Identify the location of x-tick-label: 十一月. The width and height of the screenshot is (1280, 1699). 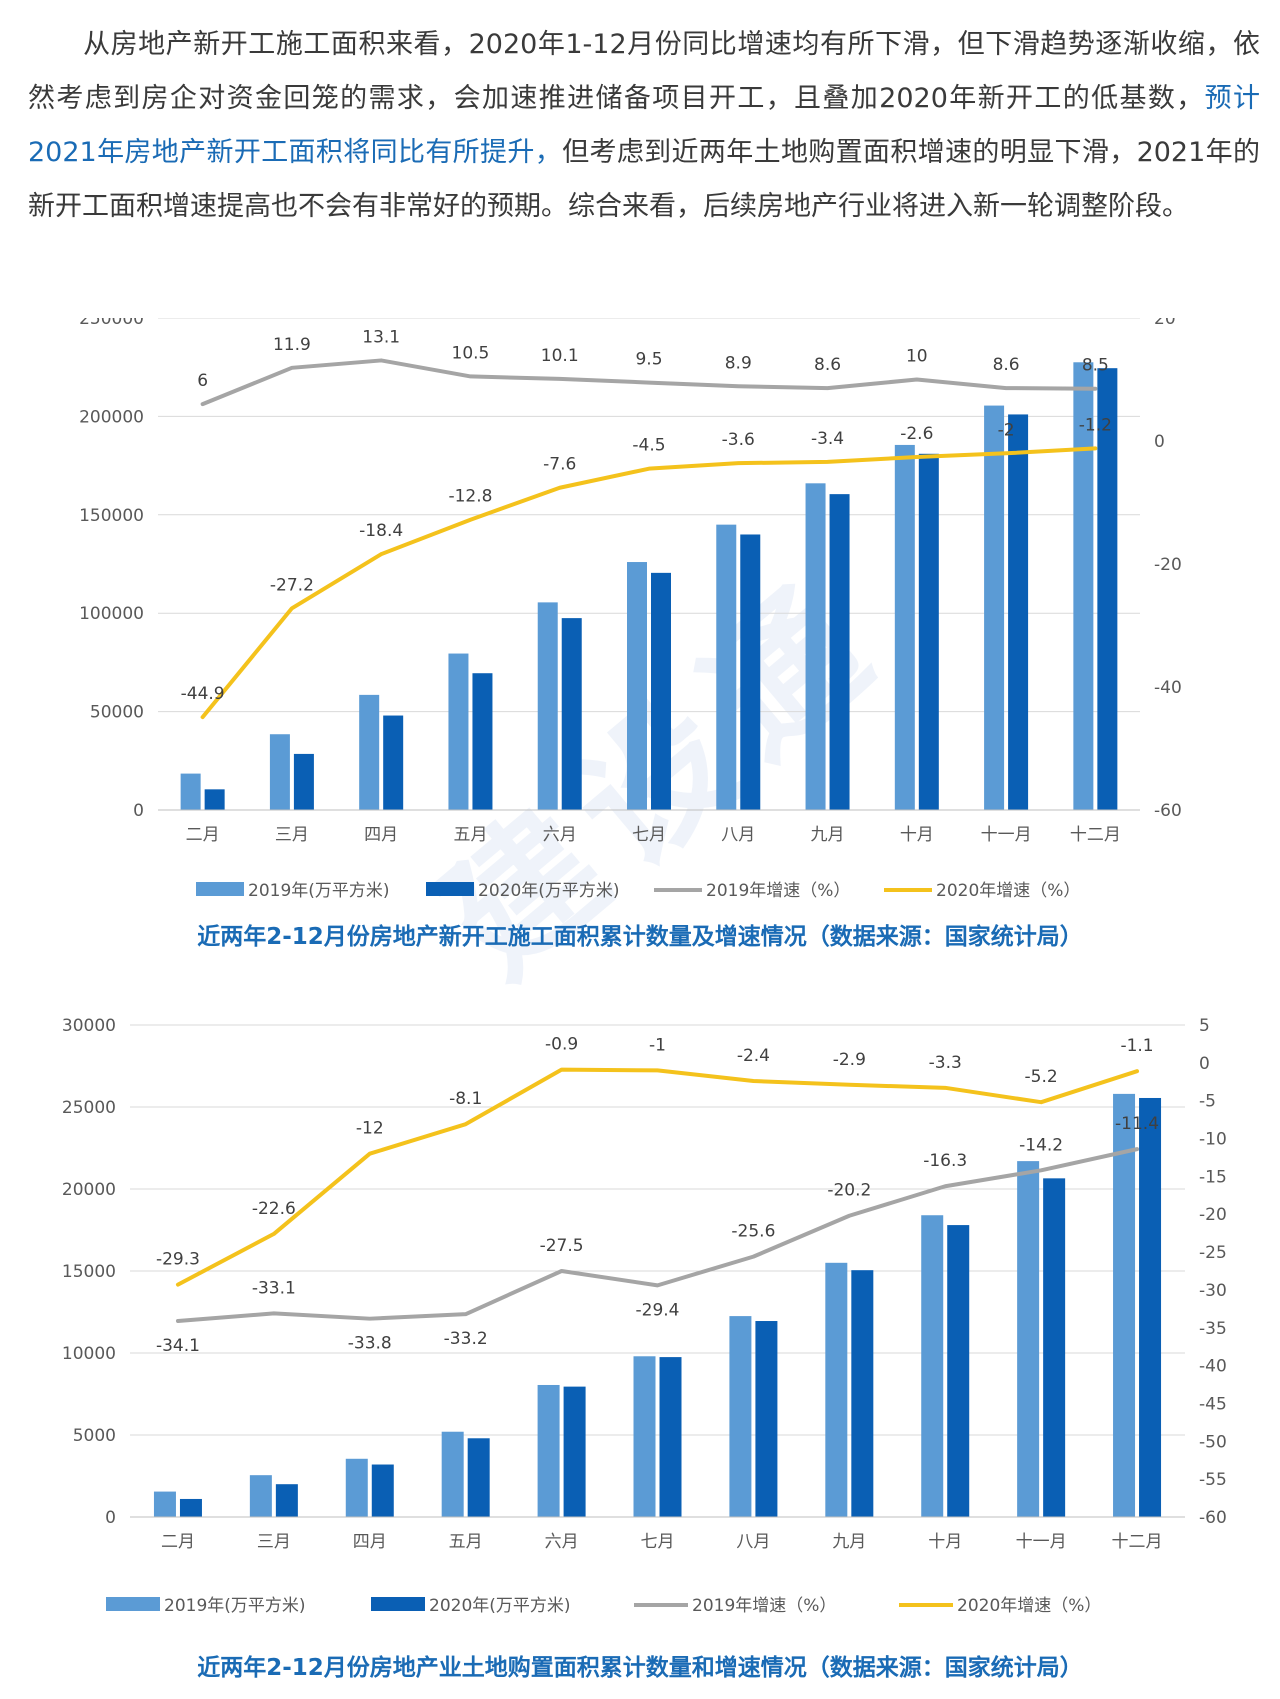
(1041, 1542).